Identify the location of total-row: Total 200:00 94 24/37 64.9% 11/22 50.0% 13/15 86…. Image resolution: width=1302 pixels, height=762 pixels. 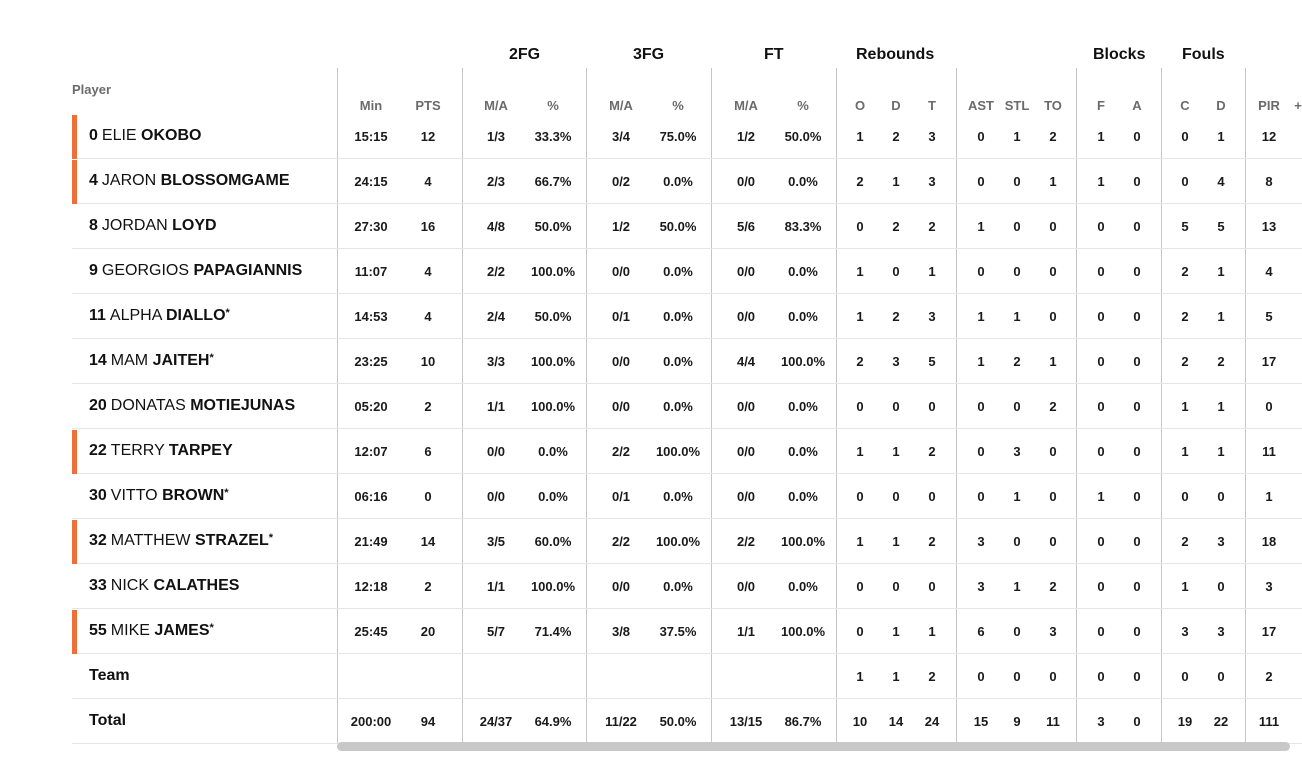
(687, 721).